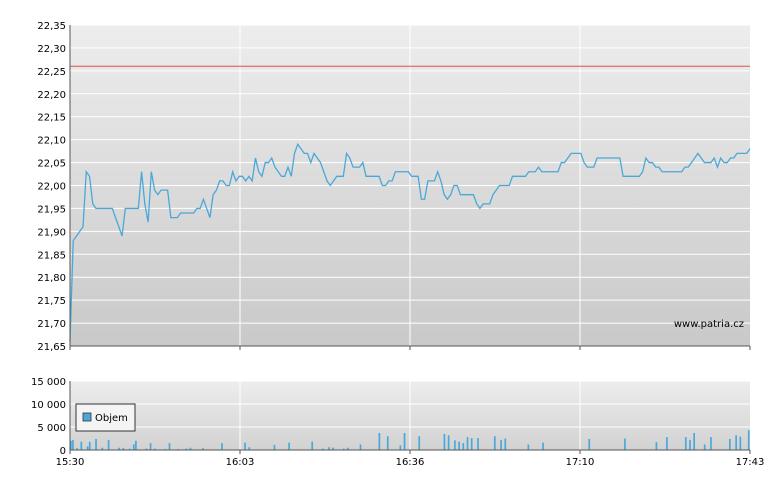 Image resolution: width=780 pixels, height=494 pixels. What do you see at coordinates (580, 462) in the screenshot?
I see `x-tick-label: 17:10` at bounding box center [580, 462].